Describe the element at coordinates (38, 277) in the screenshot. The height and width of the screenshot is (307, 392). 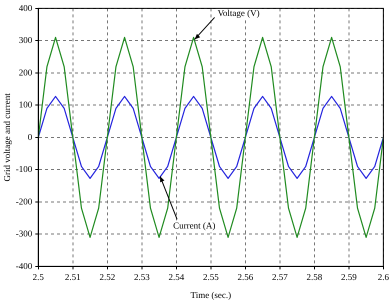
I see `x-tick-label: 2.5` at that location.